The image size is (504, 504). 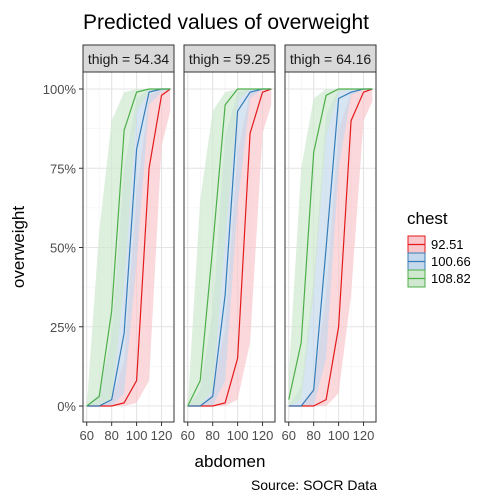 I want to click on legend-title: chest, so click(x=427, y=218).